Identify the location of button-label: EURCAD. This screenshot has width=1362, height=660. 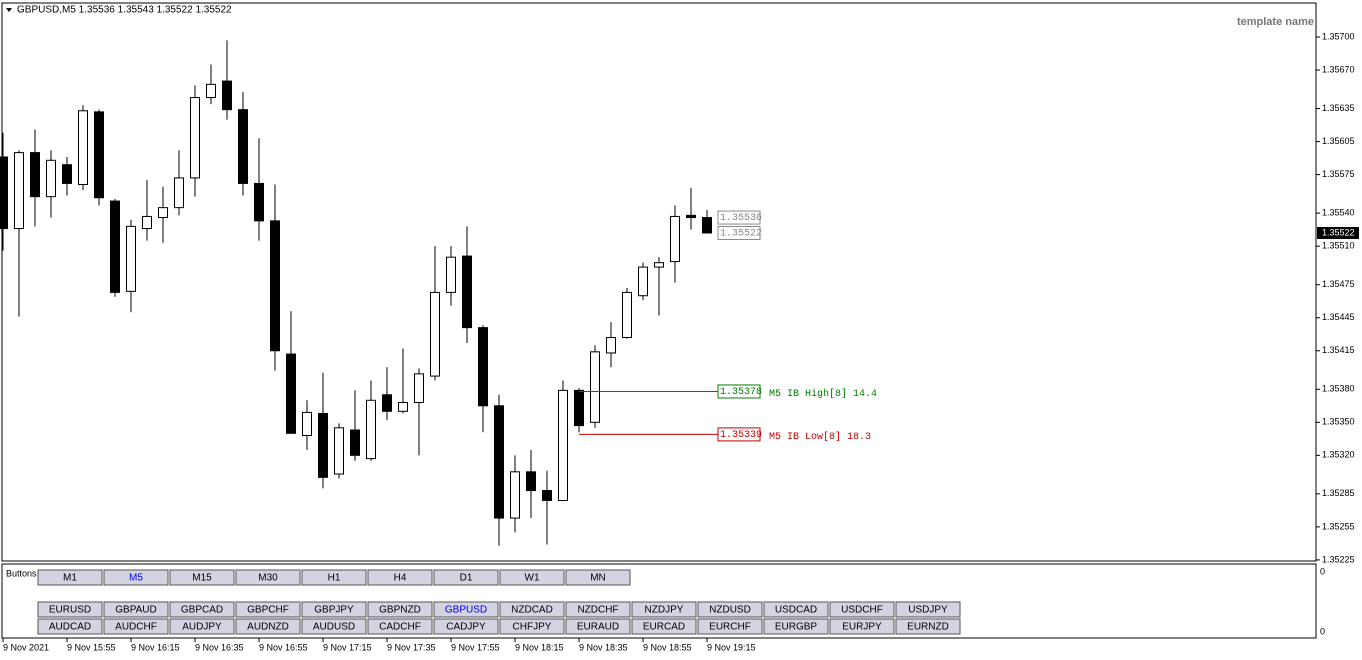
(664, 627).